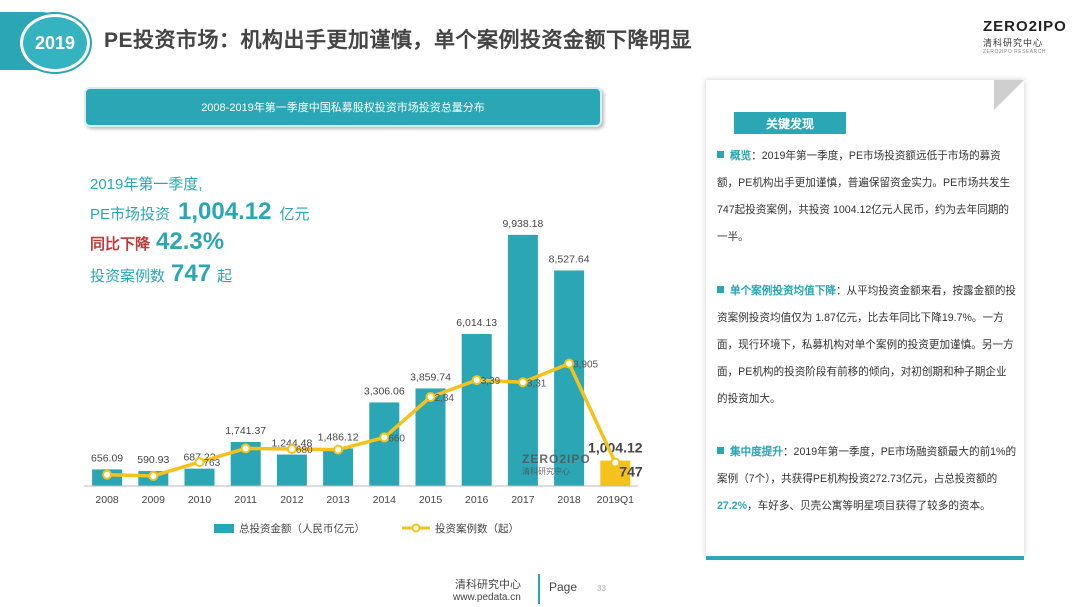 This screenshot has height=607, width=1080. I want to click on line-label-2018: 3,905, so click(585, 365).